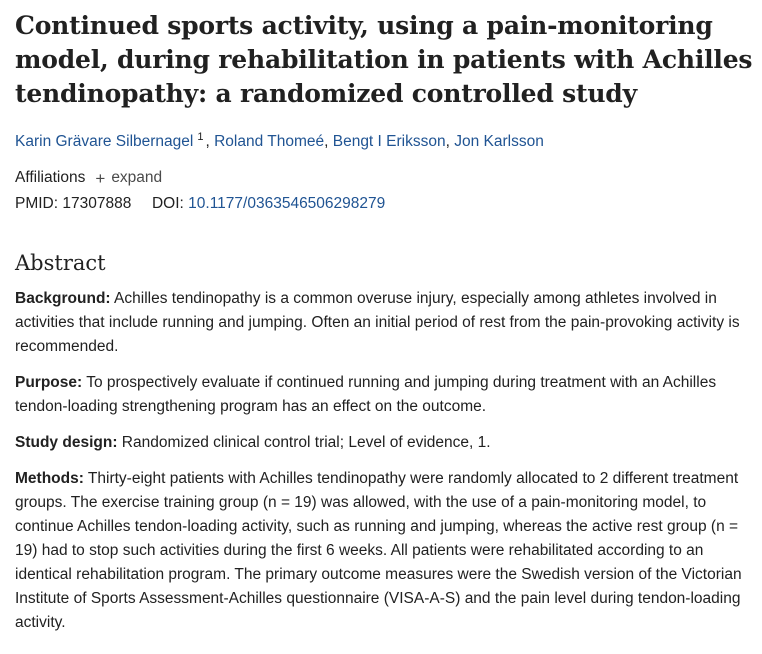 The height and width of the screenshot is (654, 762). Describe the element at coordinates (287, 203) in the screenshot. I see `doi-link: 10.1177/0363546506298279` at that location.